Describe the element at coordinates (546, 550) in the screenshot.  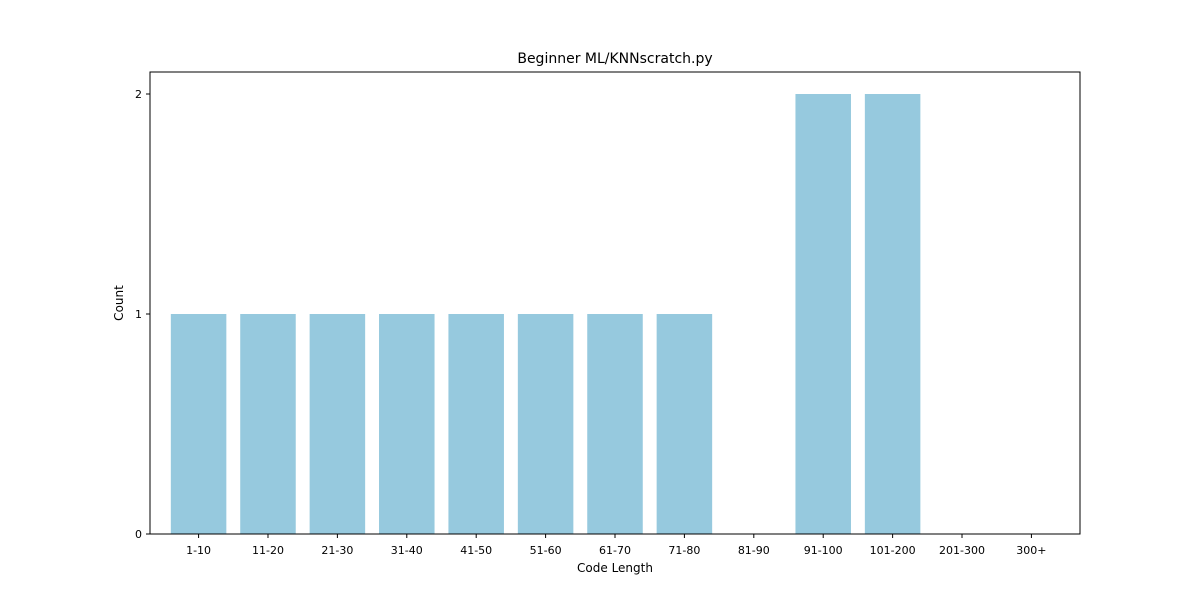
I see `x-tick-label: 51-60` at that location.